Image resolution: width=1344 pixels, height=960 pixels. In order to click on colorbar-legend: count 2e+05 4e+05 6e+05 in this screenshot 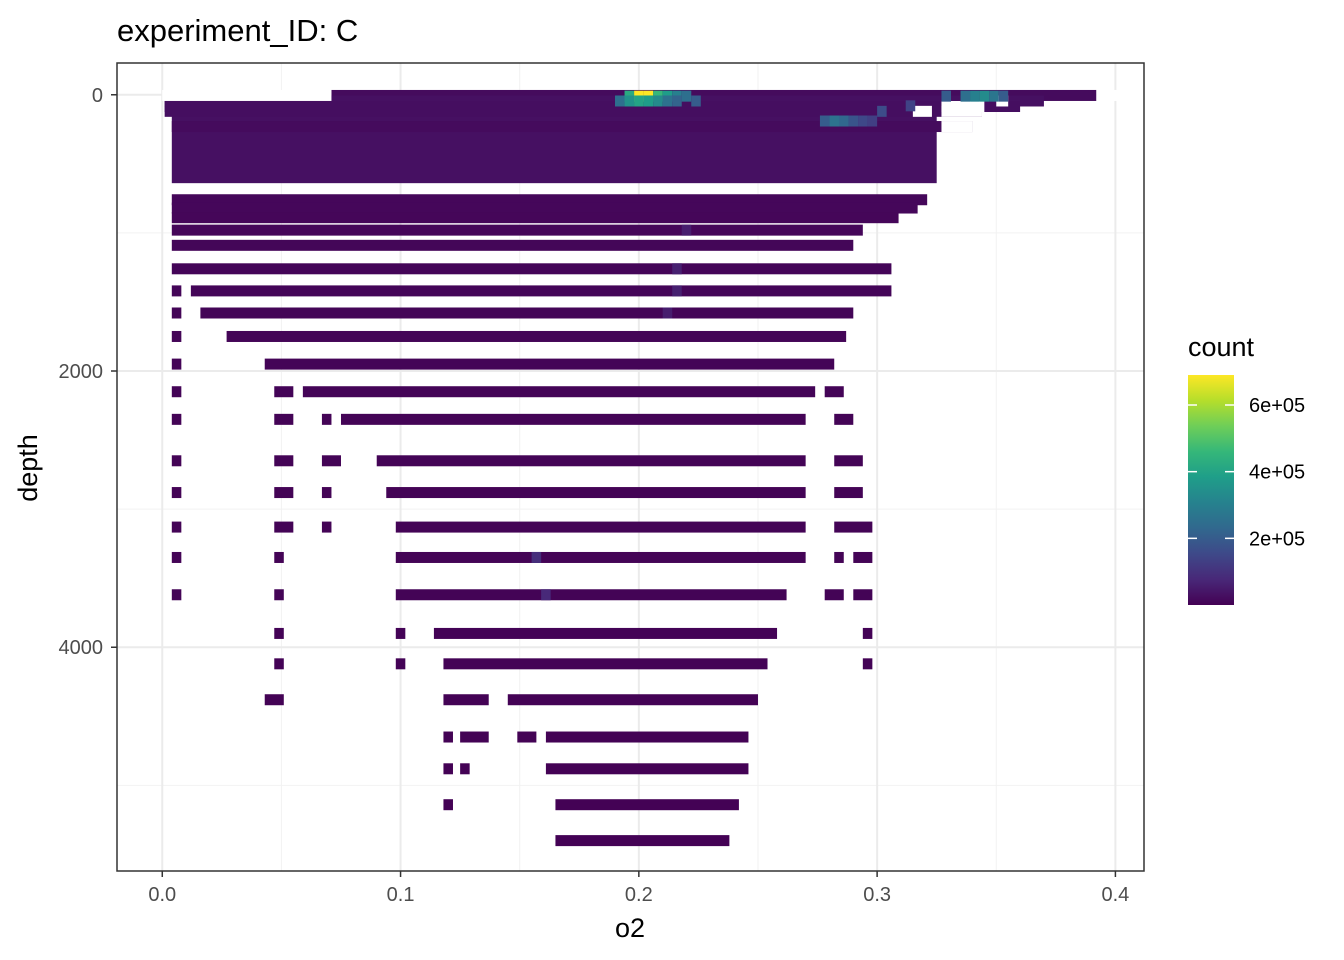, I will do `click(1246, 468)`.